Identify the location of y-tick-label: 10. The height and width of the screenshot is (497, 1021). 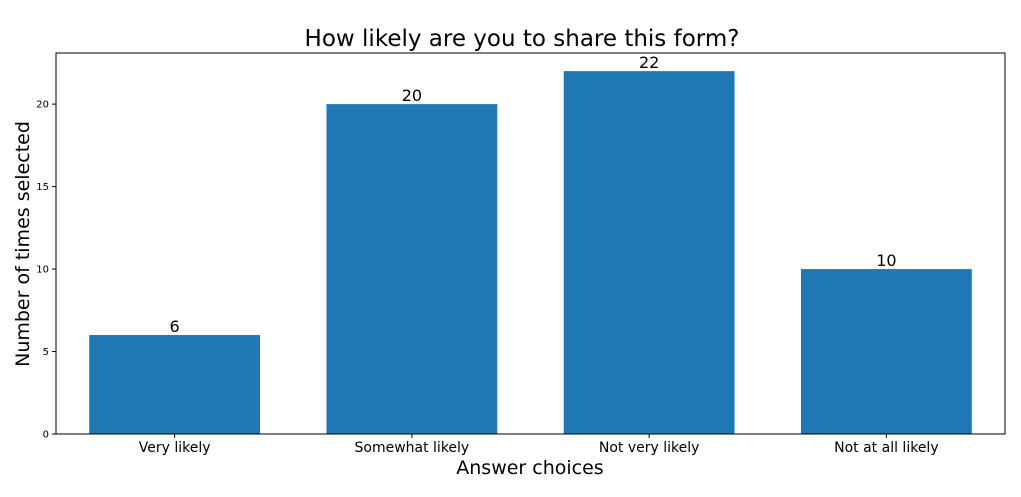
(42, 270).